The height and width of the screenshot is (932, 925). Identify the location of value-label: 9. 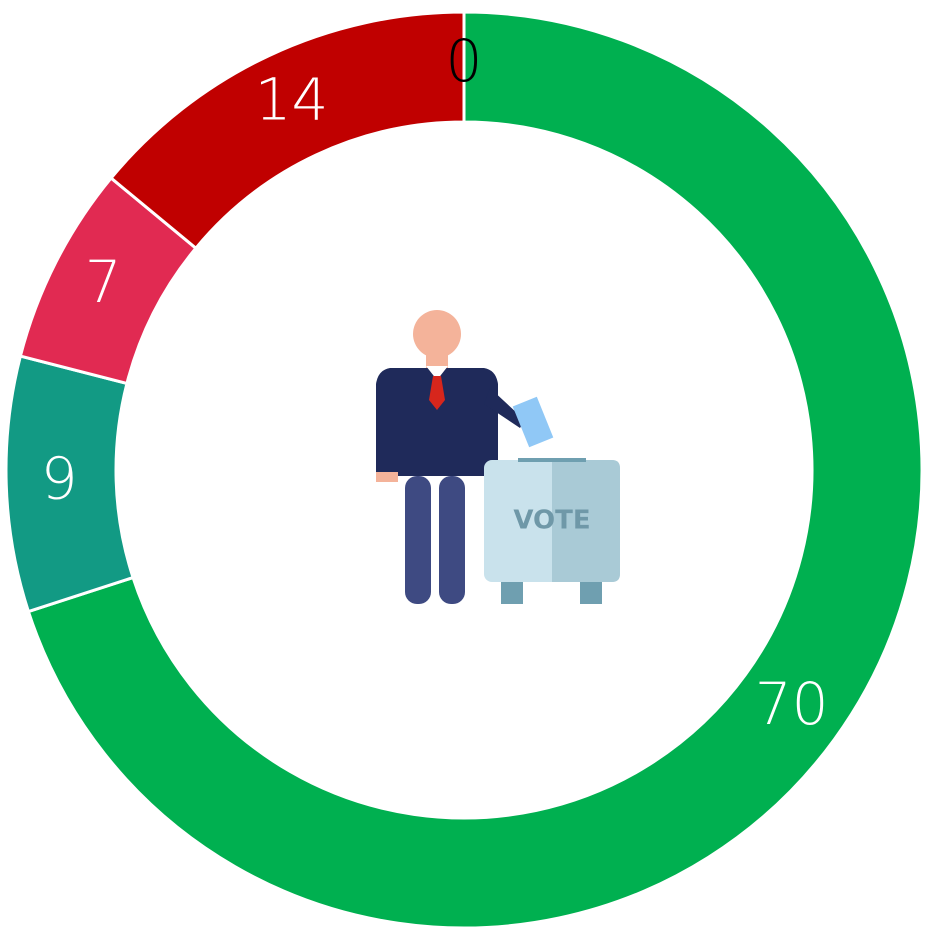
(59, 479).